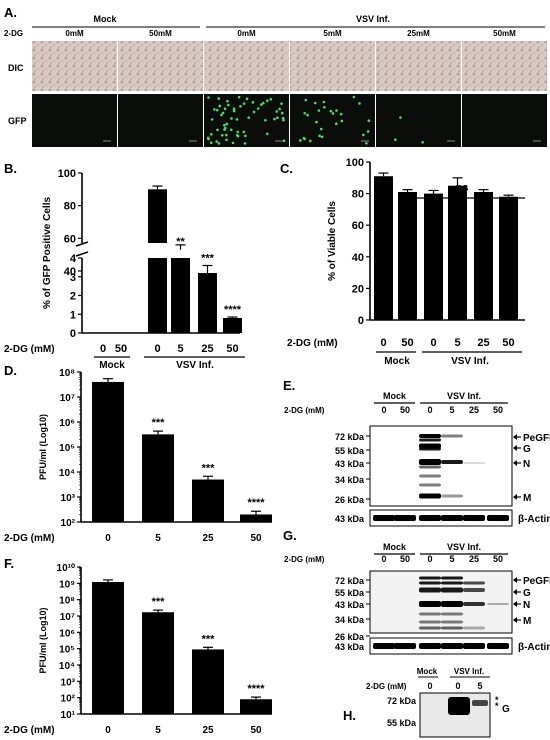 The image size is (550, 740). I want to click on y-tick-label: 2, so click(73, 297).